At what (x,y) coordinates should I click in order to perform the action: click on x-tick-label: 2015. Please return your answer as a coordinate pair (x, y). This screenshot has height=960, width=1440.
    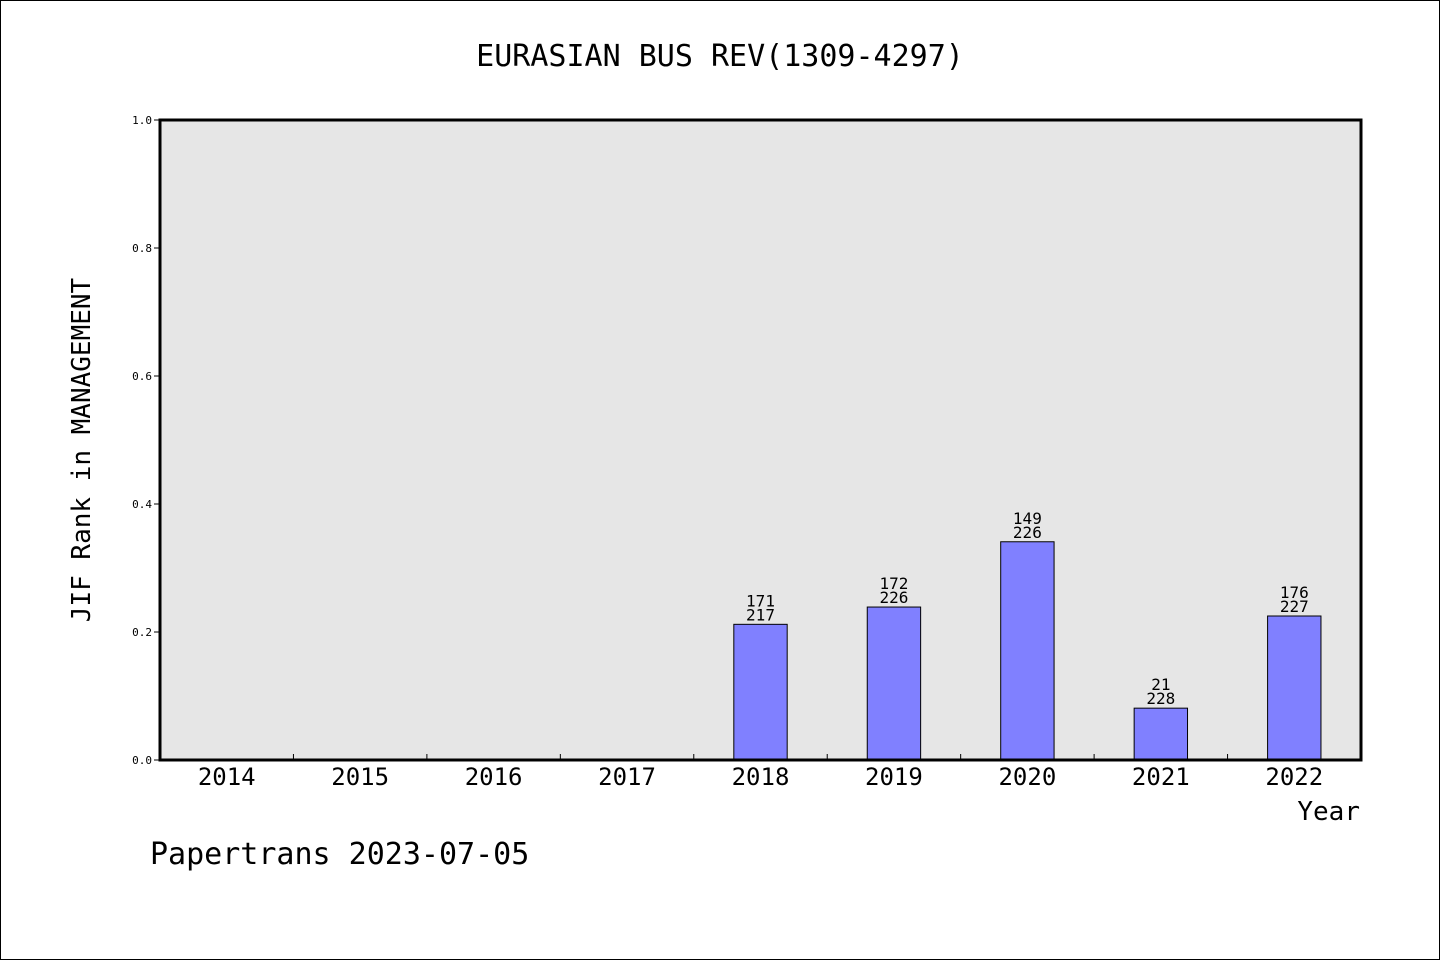
    Looking at the image, I should click on (360, 777).